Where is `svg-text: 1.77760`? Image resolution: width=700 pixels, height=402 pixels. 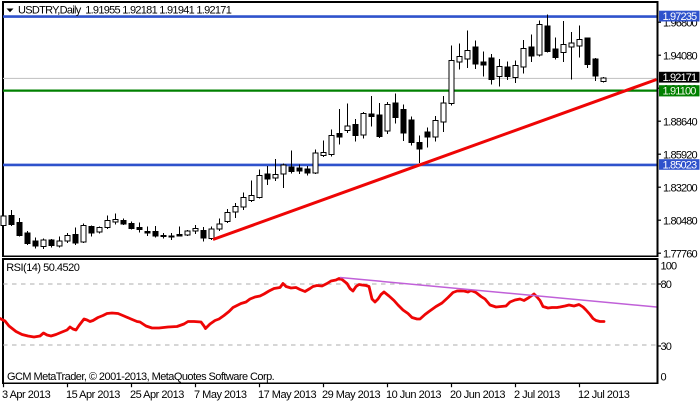 svg-text: 1.77760 is located at coordinates (680, 255).